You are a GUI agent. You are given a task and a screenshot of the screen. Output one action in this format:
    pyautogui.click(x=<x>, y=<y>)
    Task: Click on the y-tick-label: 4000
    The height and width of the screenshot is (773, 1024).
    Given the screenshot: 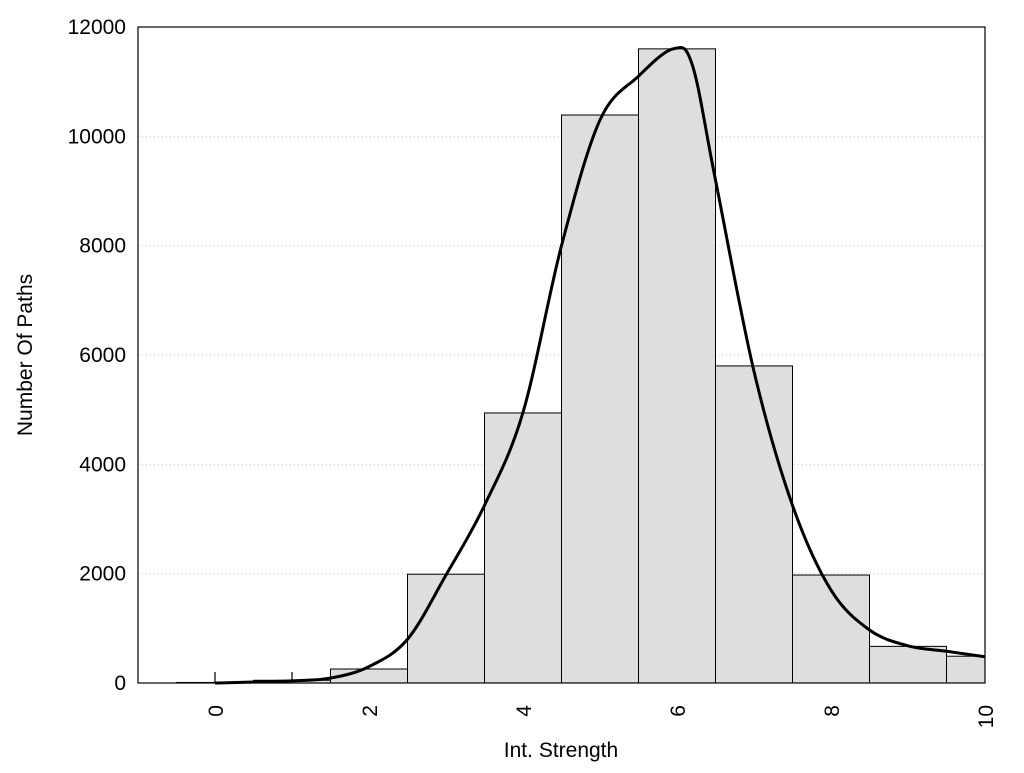 What is the action you would take?
    pyautogui.click(x=102, y=464)
    